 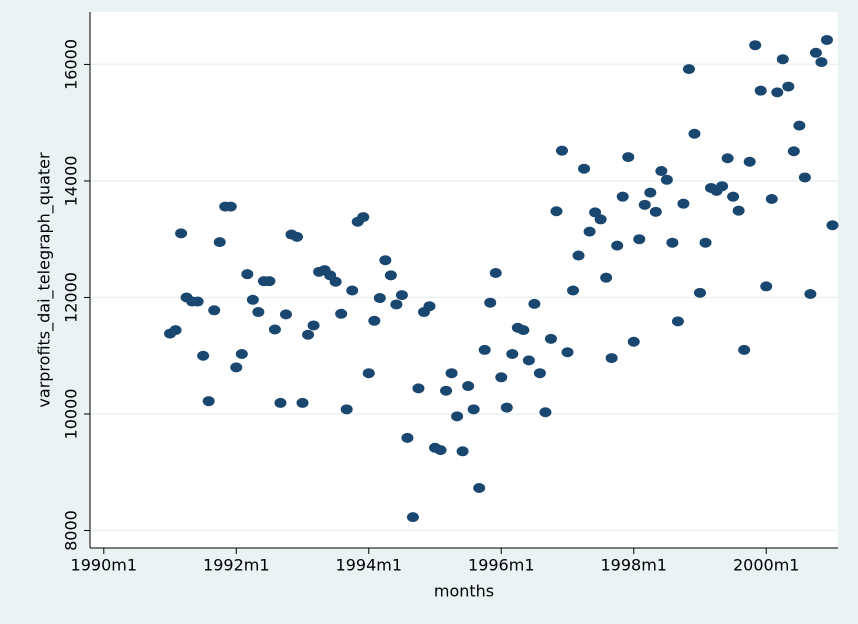 What do you see at coordinates (71, 181) in the screenshot?
I see `y-tick-label: 14000` at bounding box center [71, 181].